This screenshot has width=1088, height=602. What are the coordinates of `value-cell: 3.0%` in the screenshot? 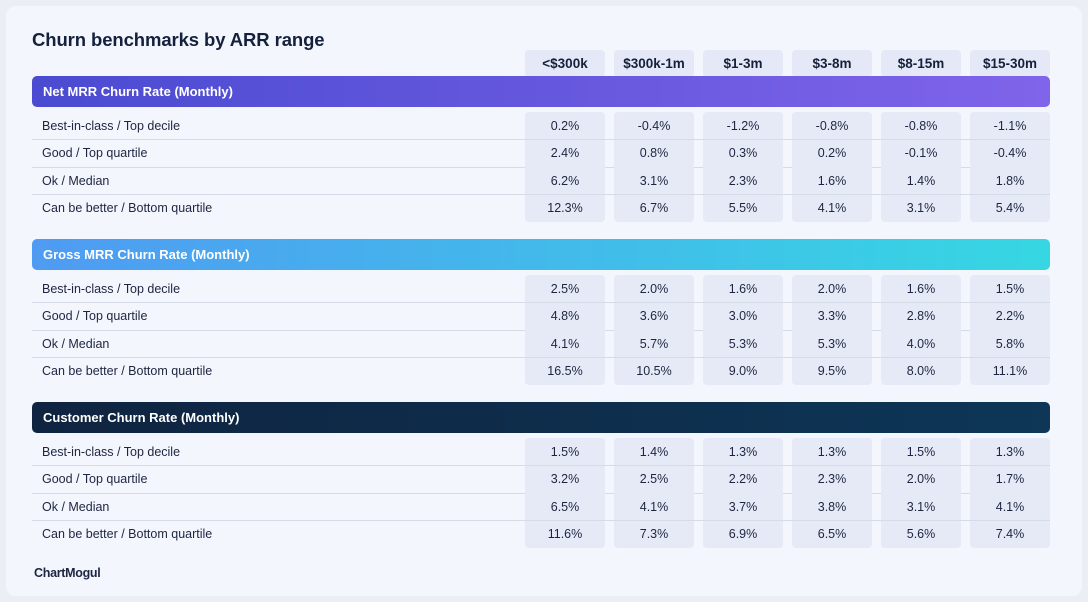 It's located at (743, 316).